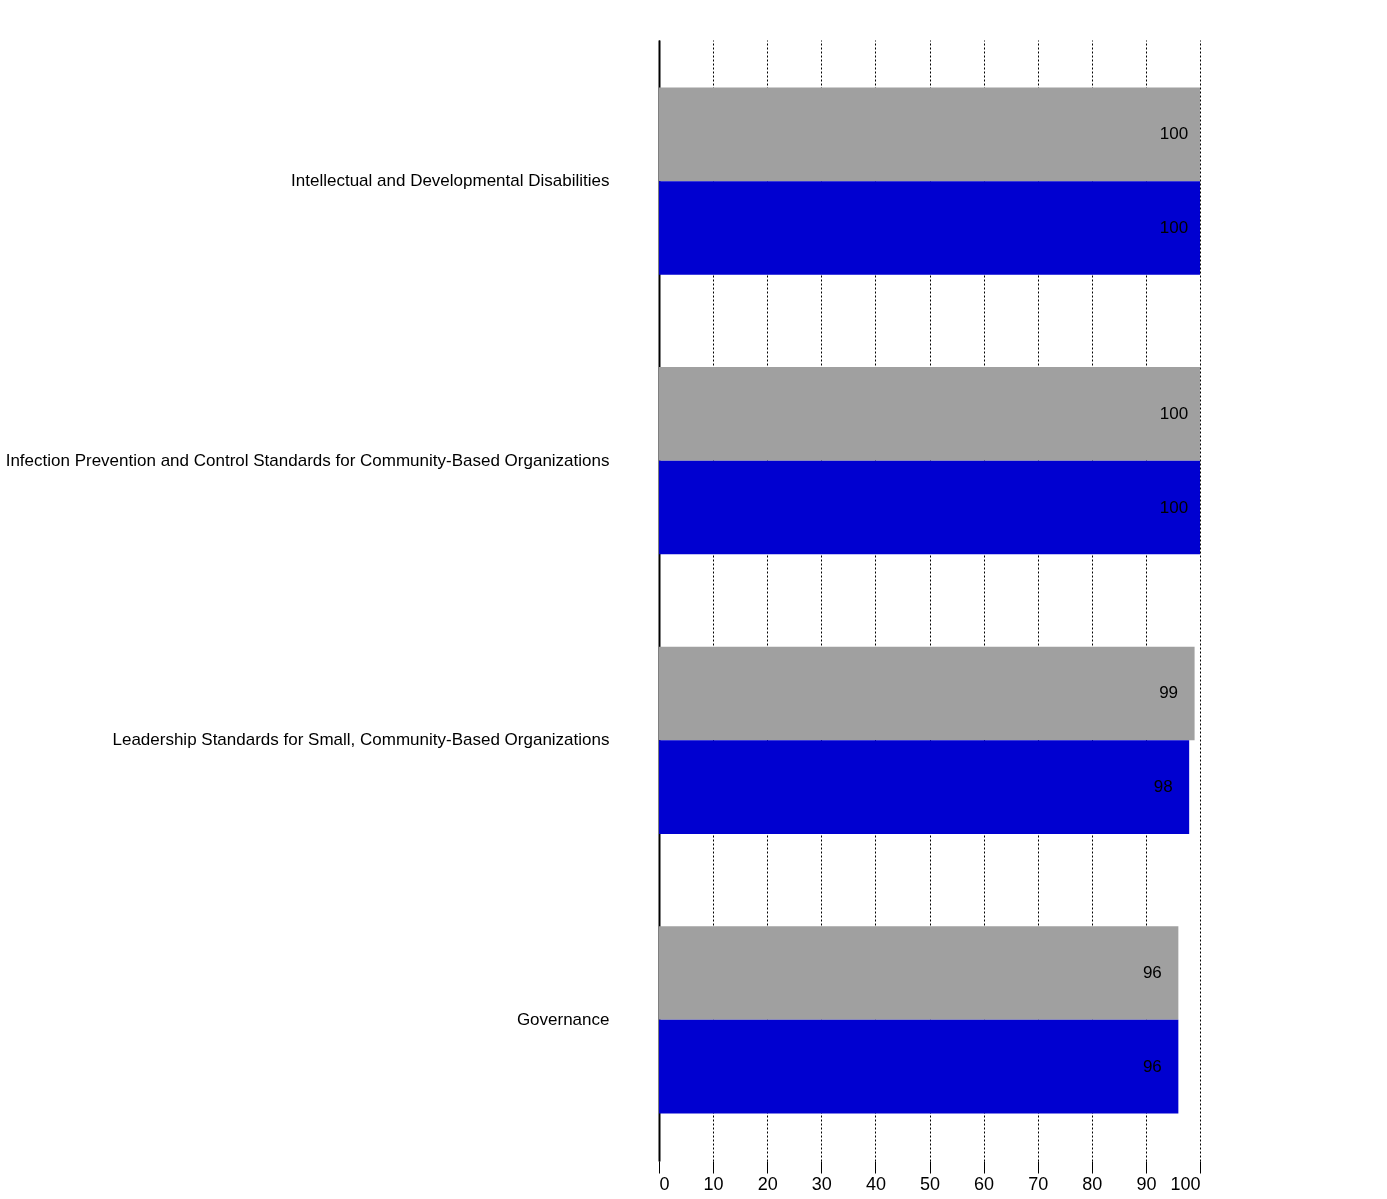 The image size is (1387, 1199). Describe the element at coordinates (1163, 787) in the screenshot. I see `data-label: 98` at that location.